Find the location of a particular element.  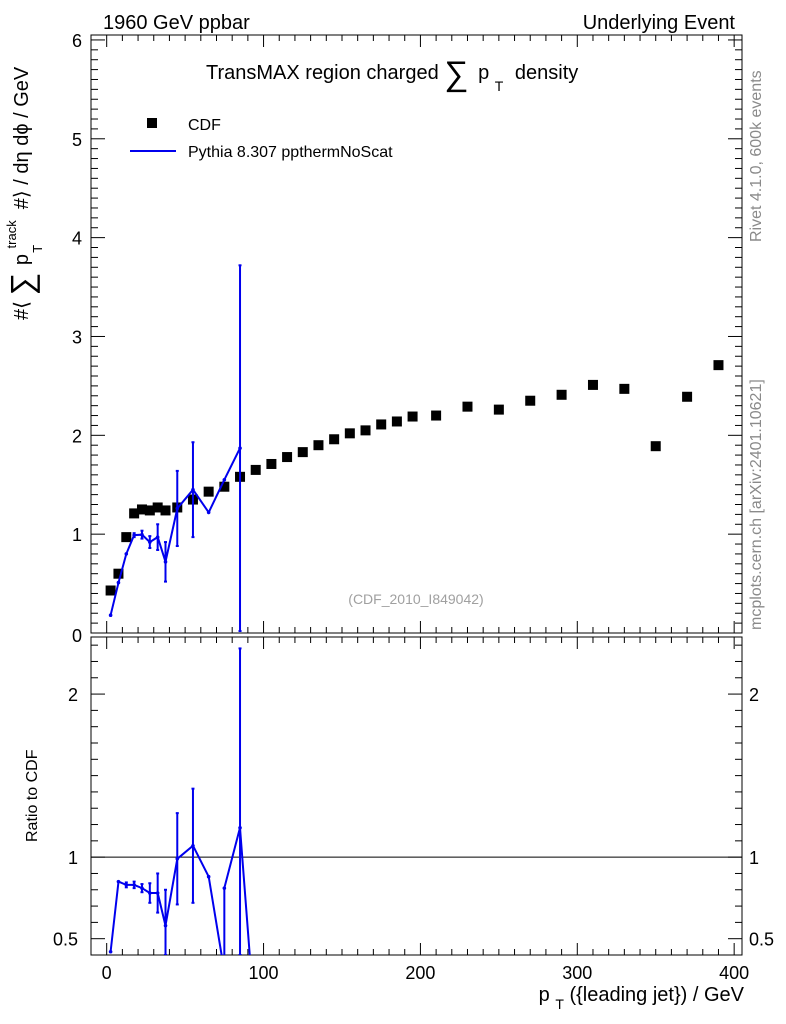

y-tick-label: 4 is located at coordinates (77, 239).